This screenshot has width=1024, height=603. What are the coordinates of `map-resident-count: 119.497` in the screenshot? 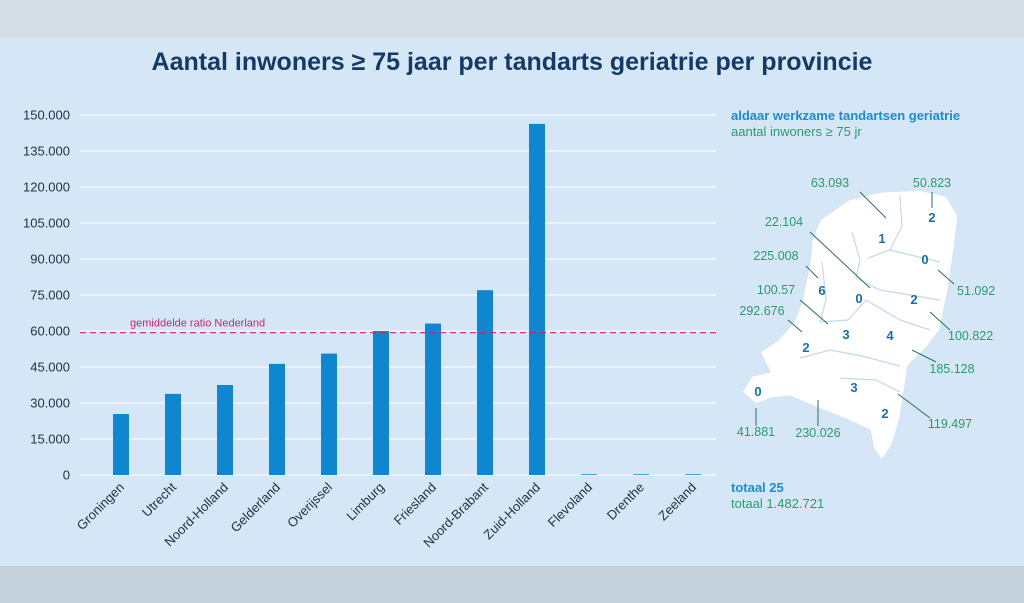 It's located at (950, 424).